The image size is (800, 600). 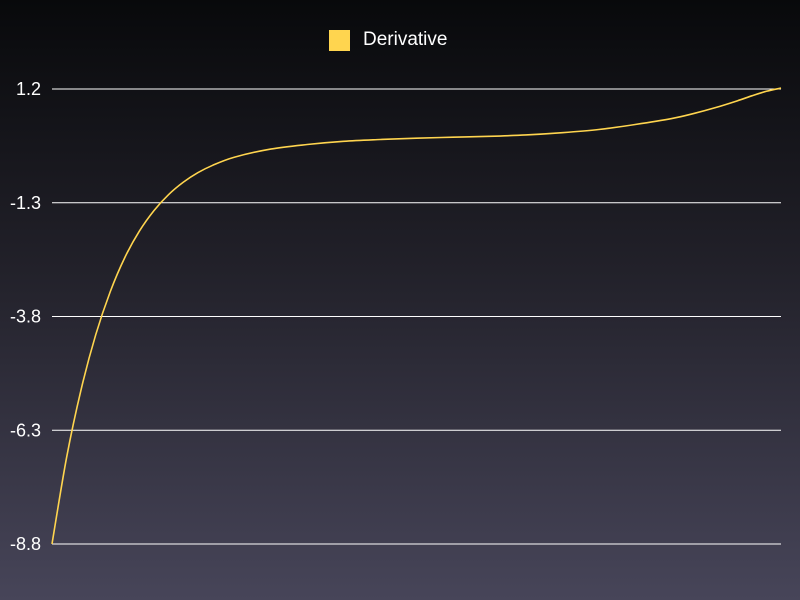 I want to click on y-tick-label: -1.3, so click(x=25, y=203).